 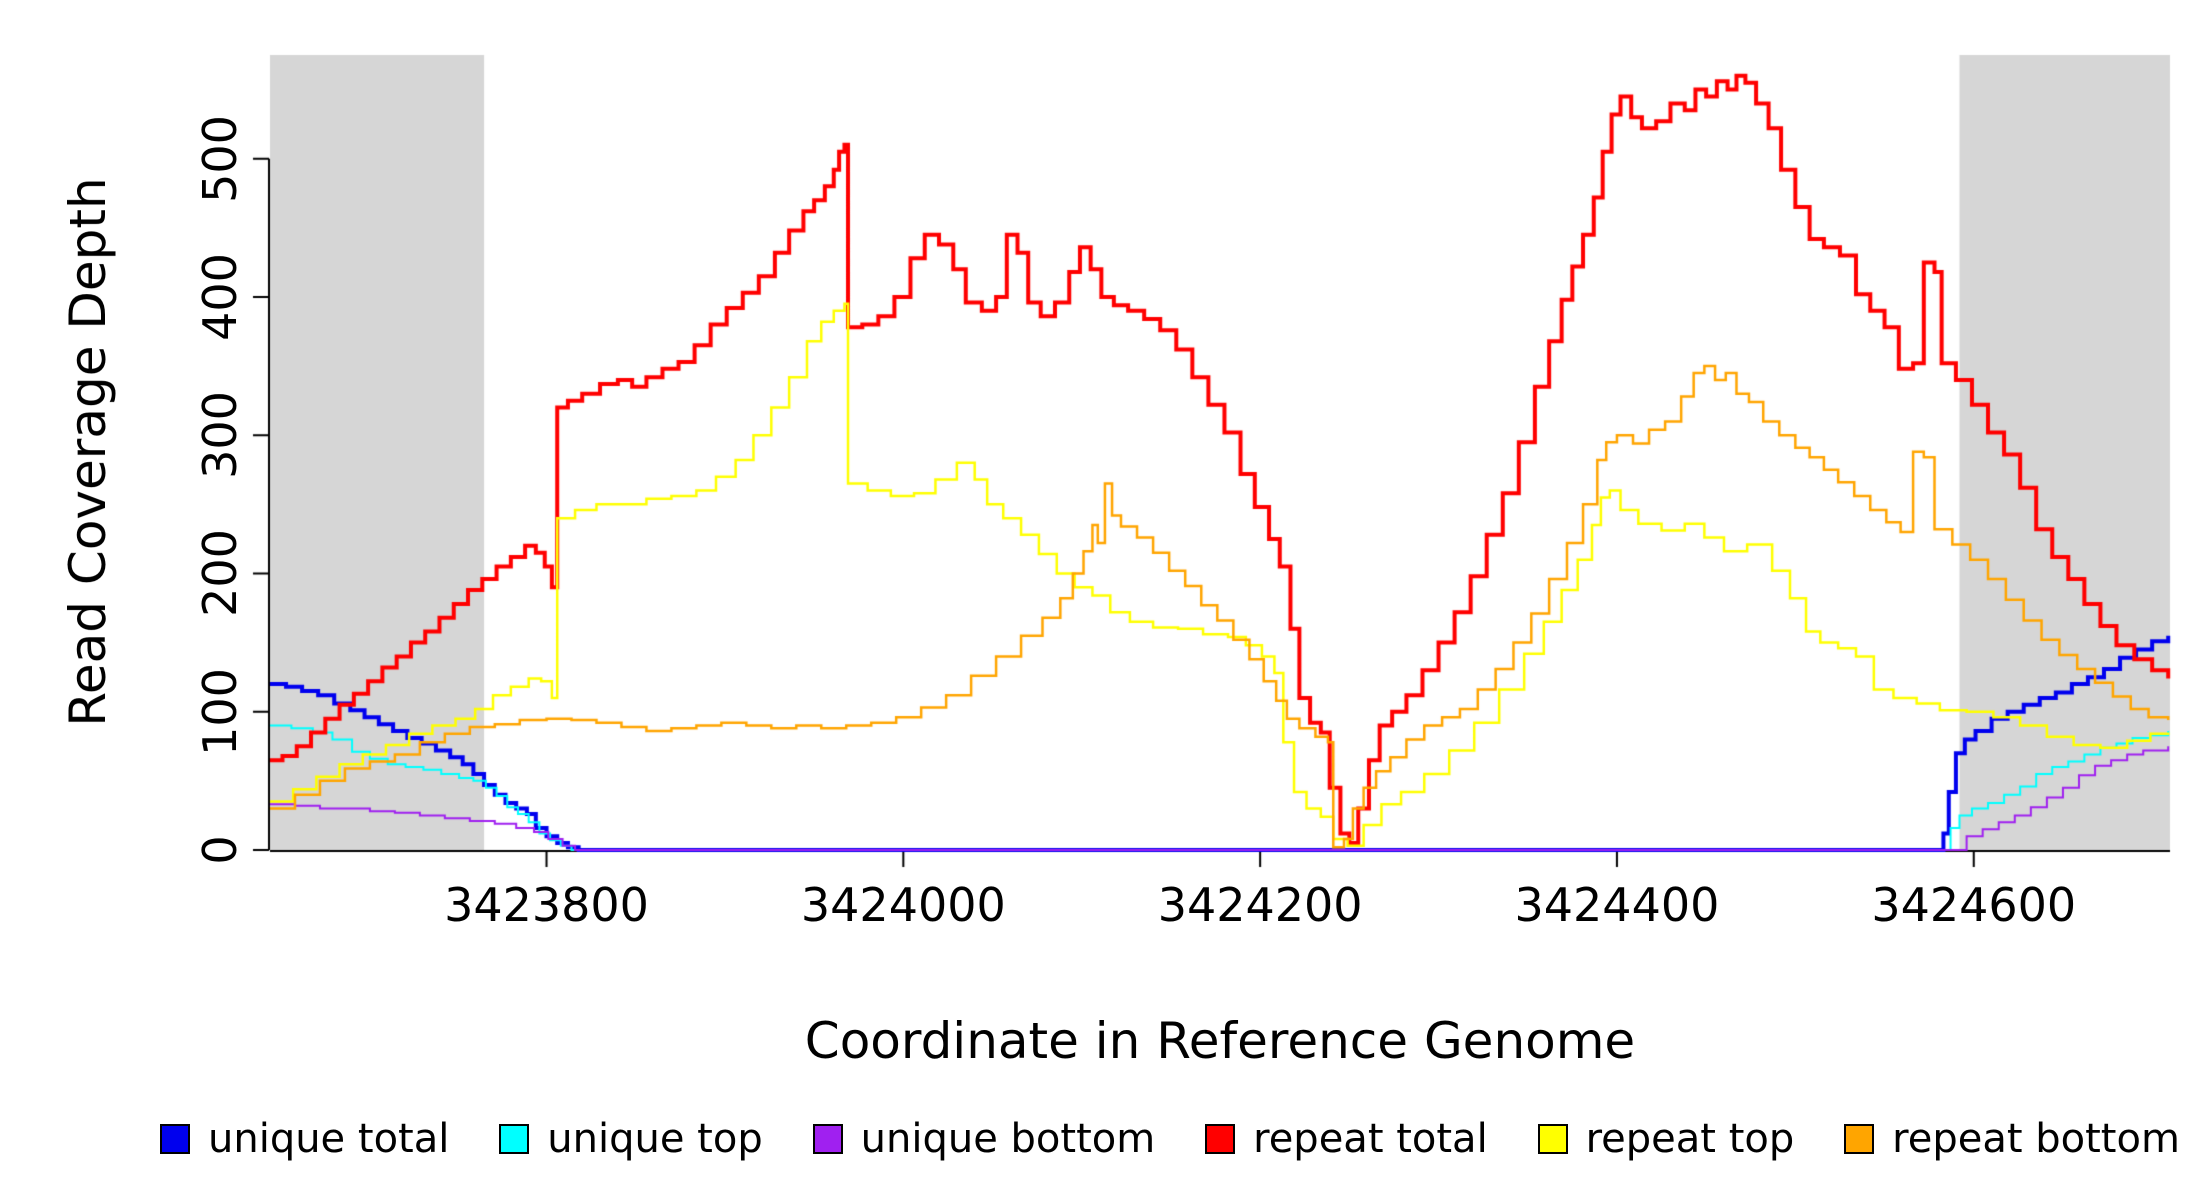 I want to click on y-tick-label: 0, so click(x=220, y=850).